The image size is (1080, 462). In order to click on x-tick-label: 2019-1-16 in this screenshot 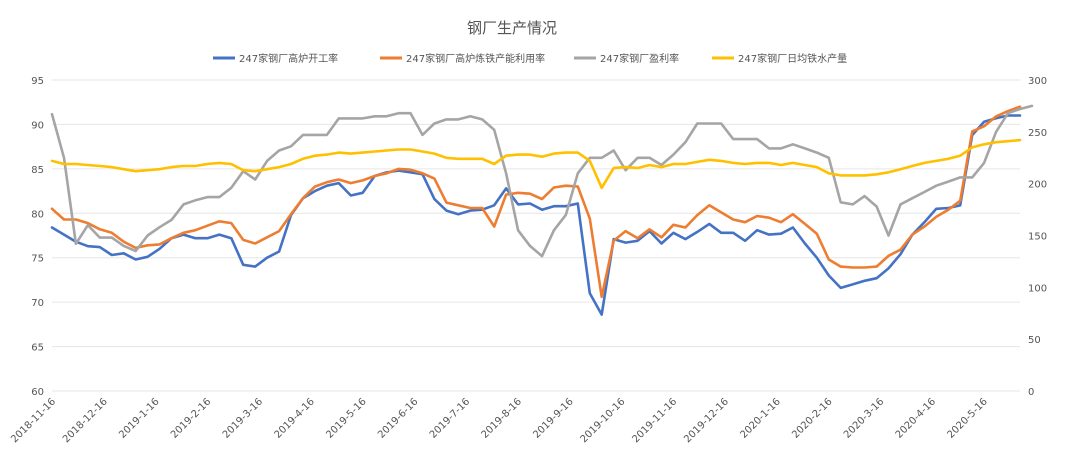, I will do `click(139, 418)`.